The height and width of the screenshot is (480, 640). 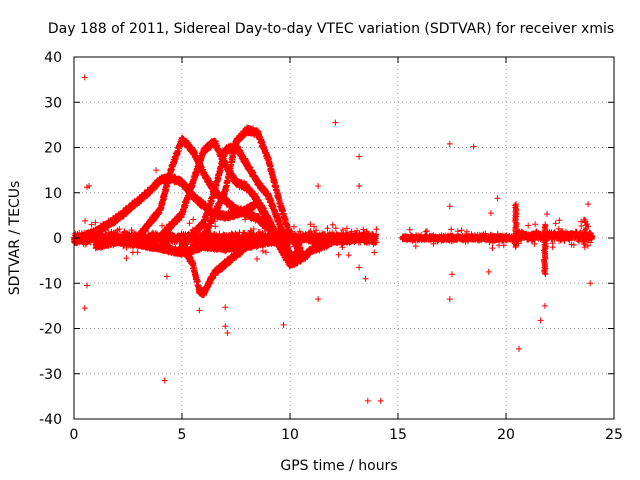 I want to click on x-tick-label: 5, so click(x=182, y=435).